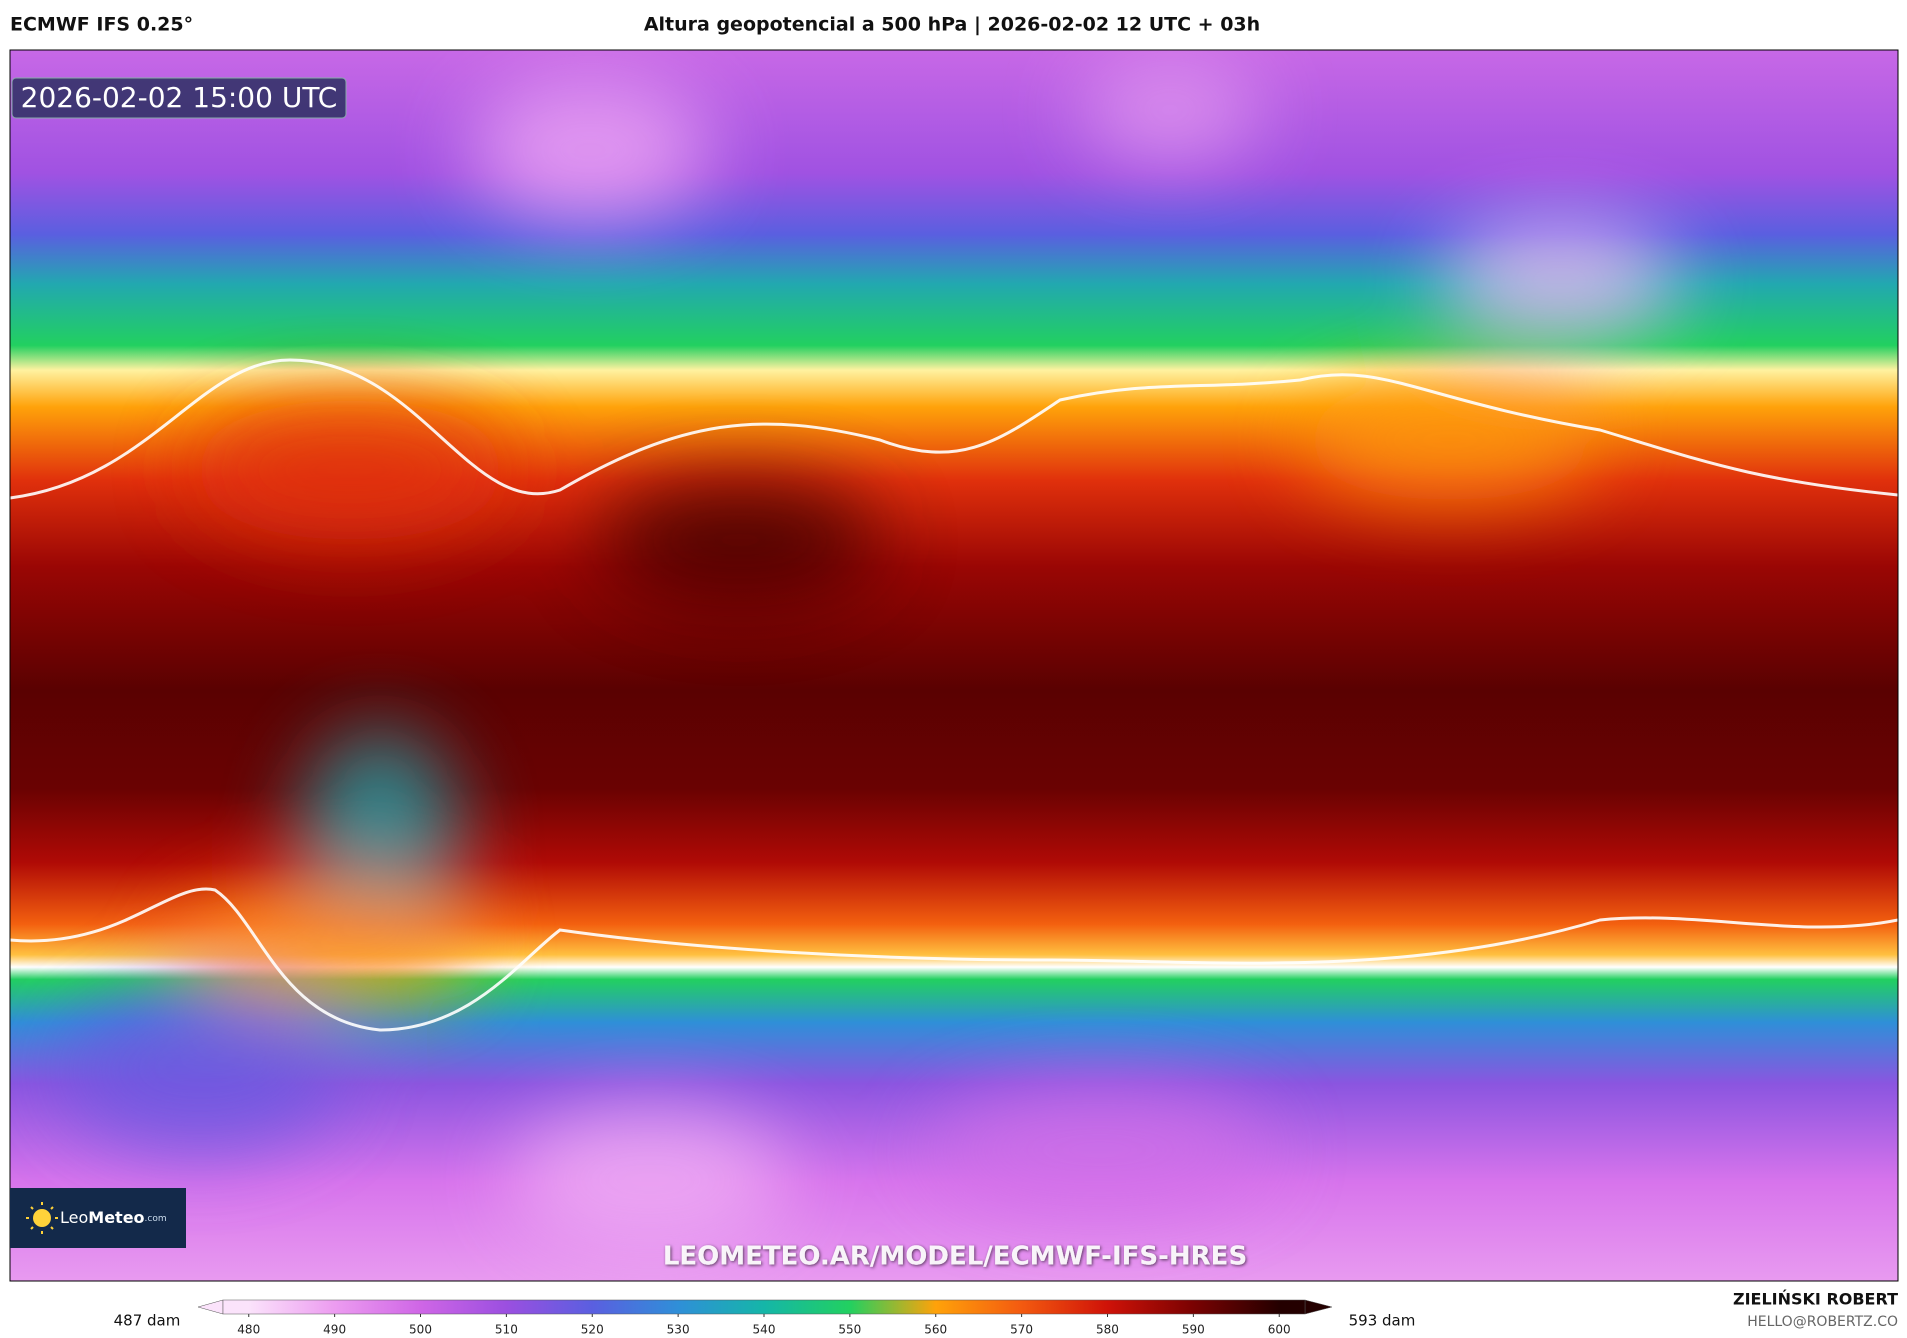  What do you see at coordinates (1318, 1307) in the screenshot?
I see `colorbar-high-extension` at bounding box center [1318, 1307].